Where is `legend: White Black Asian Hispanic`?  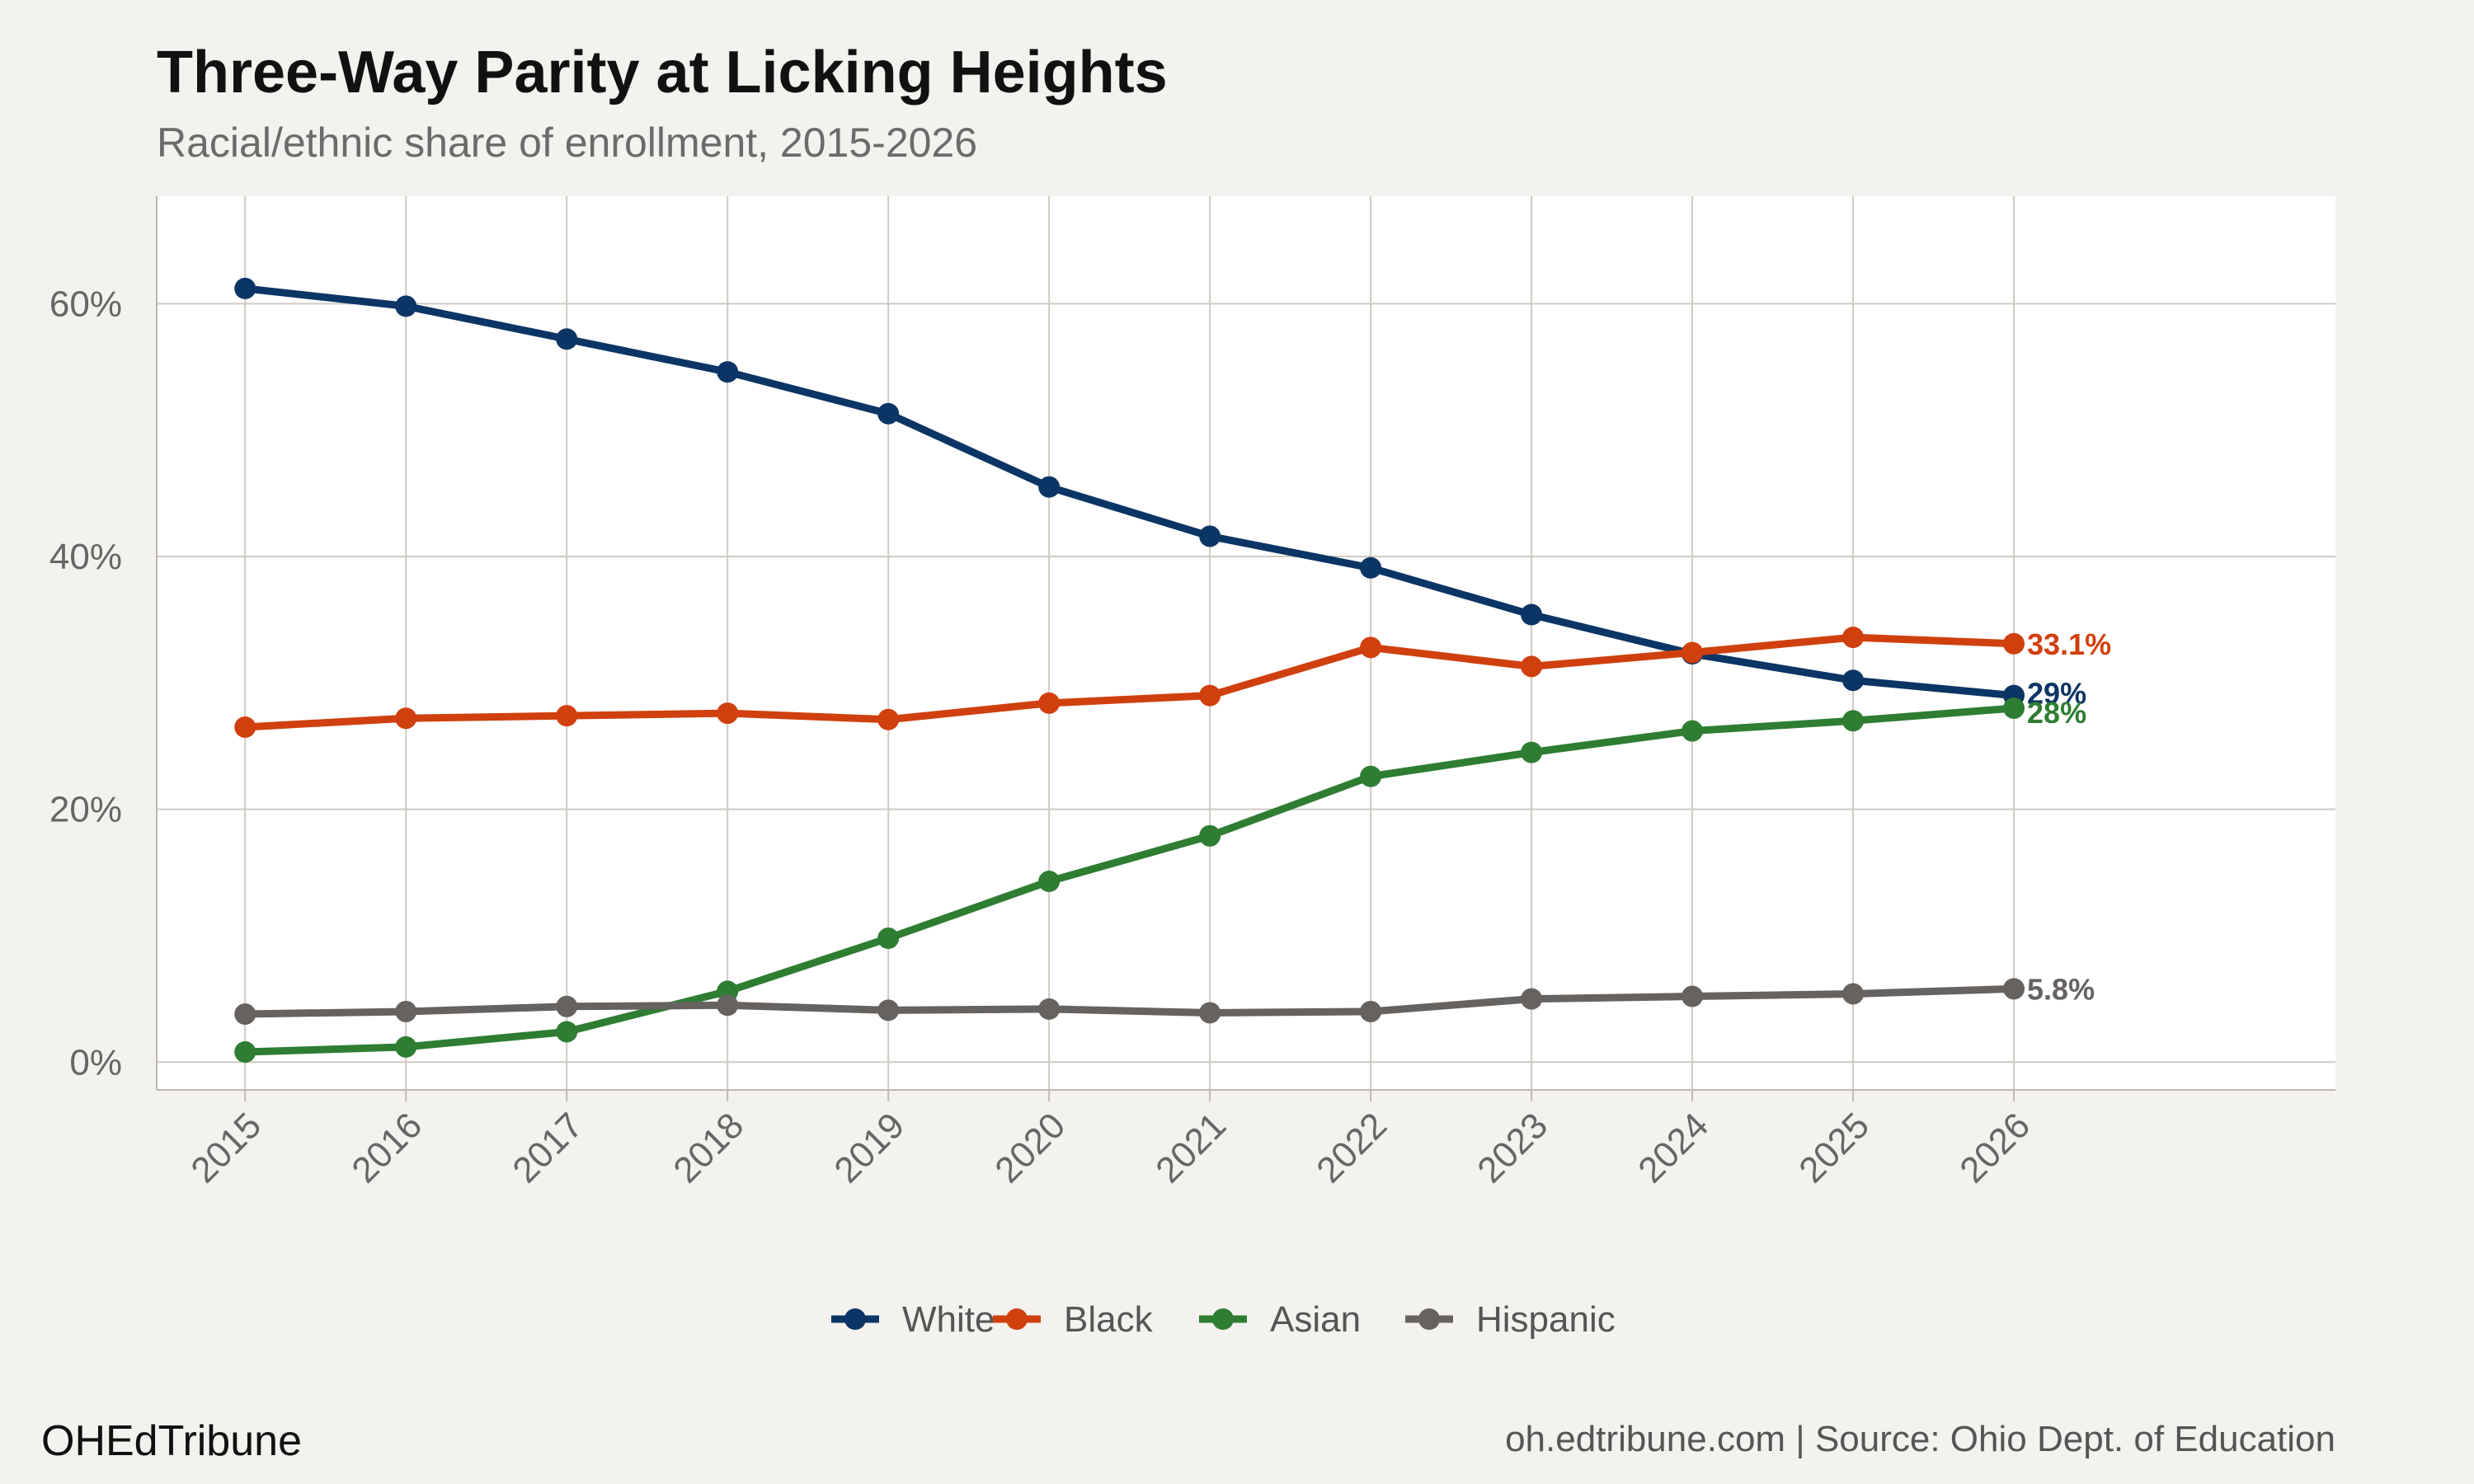
legend: White Black Asian Hispanic is located at coordinates (1223, 1319).